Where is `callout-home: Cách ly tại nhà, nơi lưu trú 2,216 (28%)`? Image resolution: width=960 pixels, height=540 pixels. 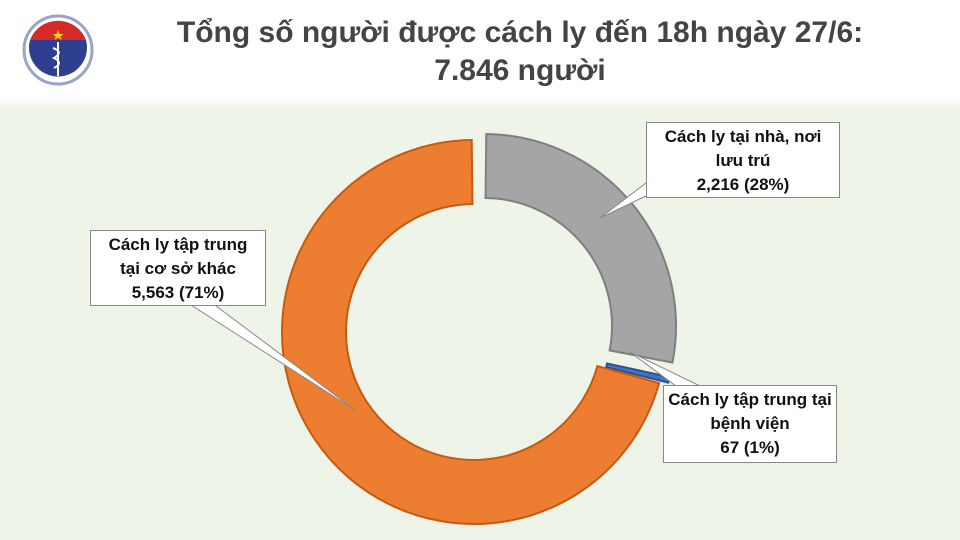 callout-home: Cách ly tại nhà, nơi lưu trú 2,216 (28%) is located at coordinates (743, 160).